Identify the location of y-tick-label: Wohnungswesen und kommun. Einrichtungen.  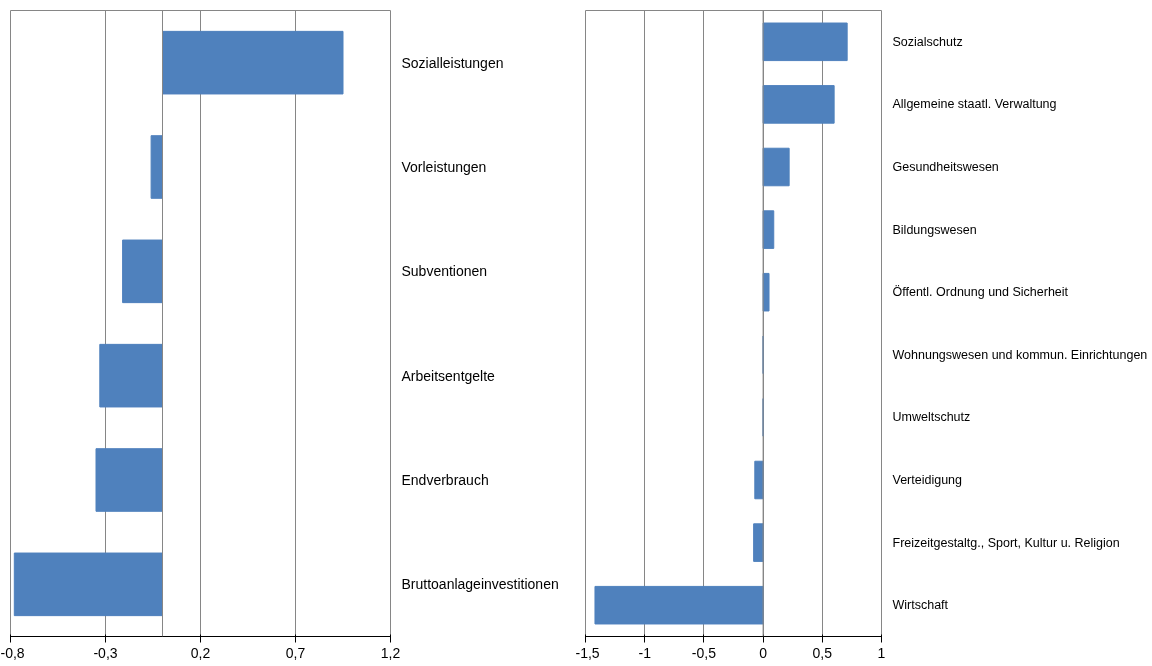
(1020, 354).